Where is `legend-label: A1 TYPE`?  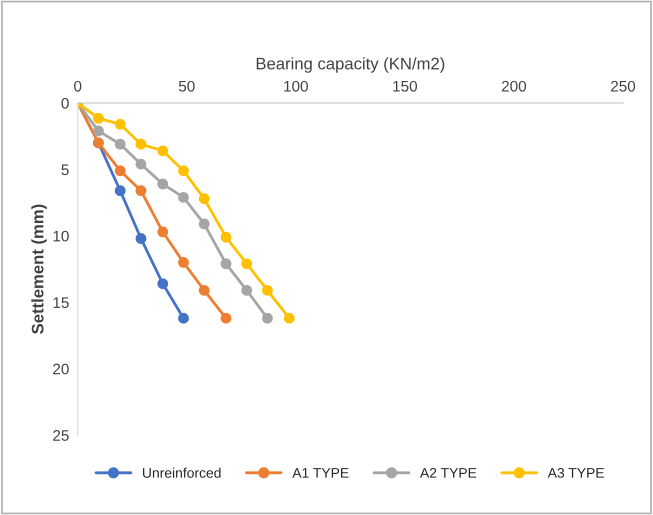 legend-label: A1 TYPE is located at coordinates (320, 473).